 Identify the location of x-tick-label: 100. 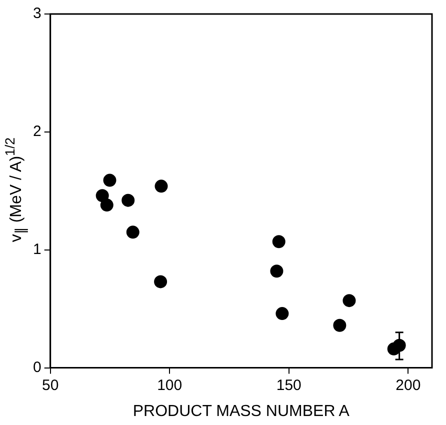
(169, 385).